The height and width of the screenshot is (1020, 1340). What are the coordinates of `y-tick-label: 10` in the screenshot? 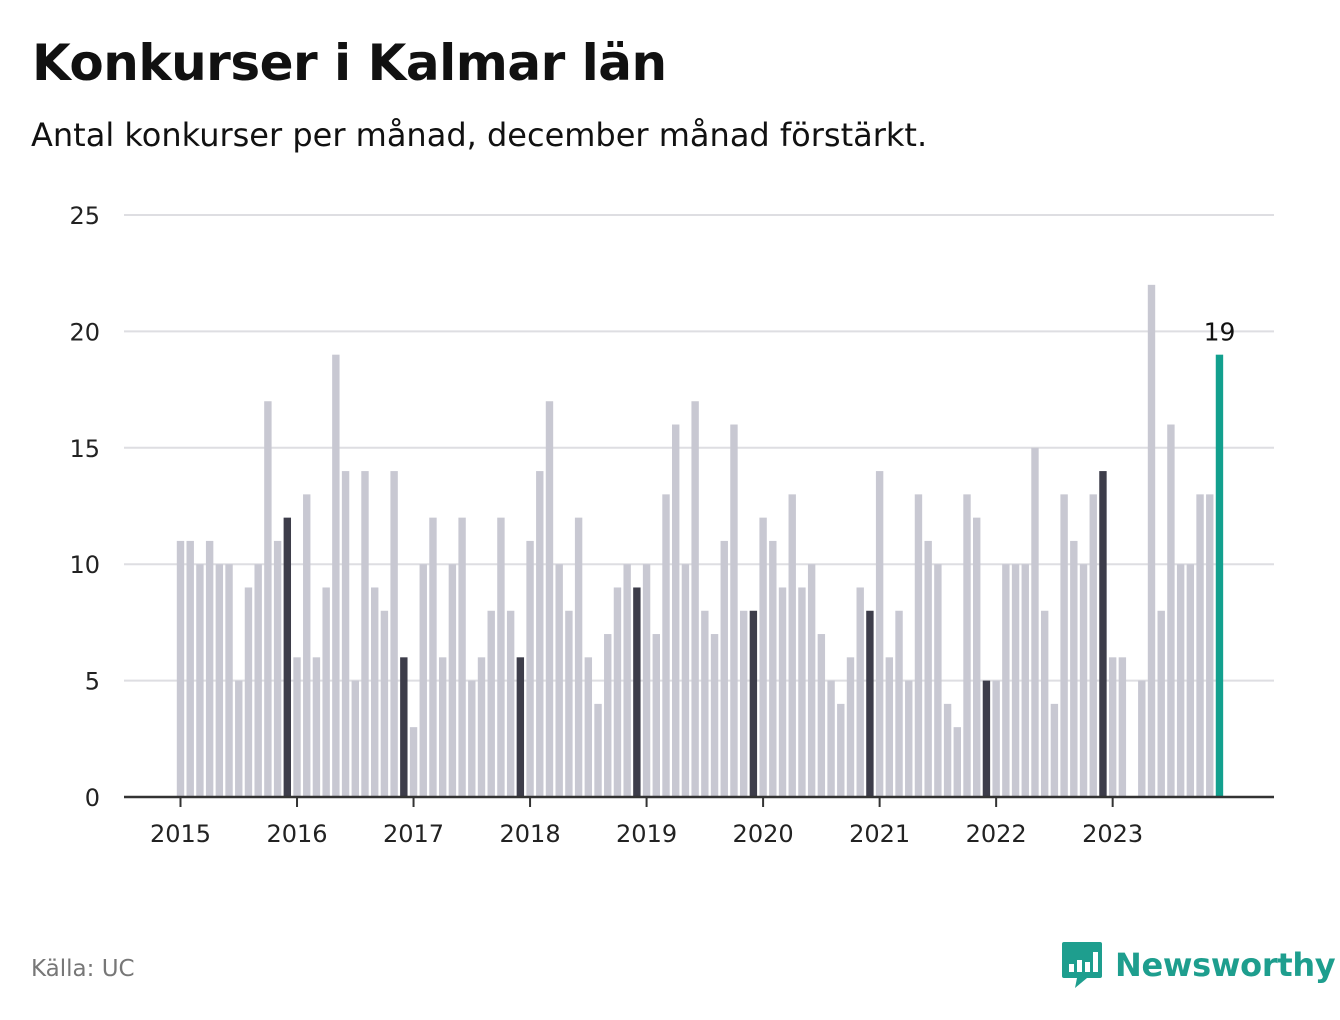 It's located at (84, 565).